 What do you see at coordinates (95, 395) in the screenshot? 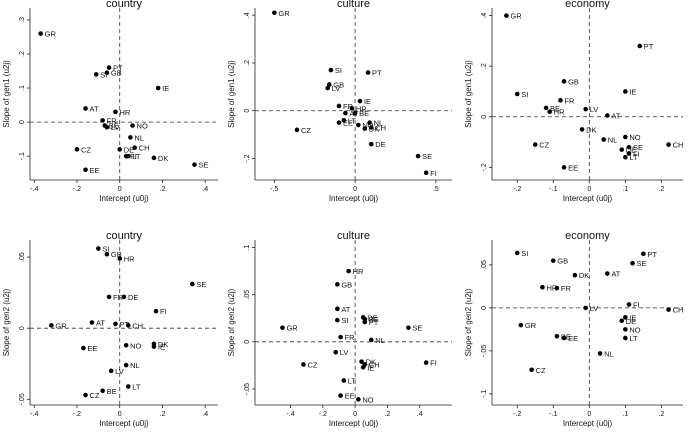
I see `point-label: CZ` at bounding box center [95, 395].